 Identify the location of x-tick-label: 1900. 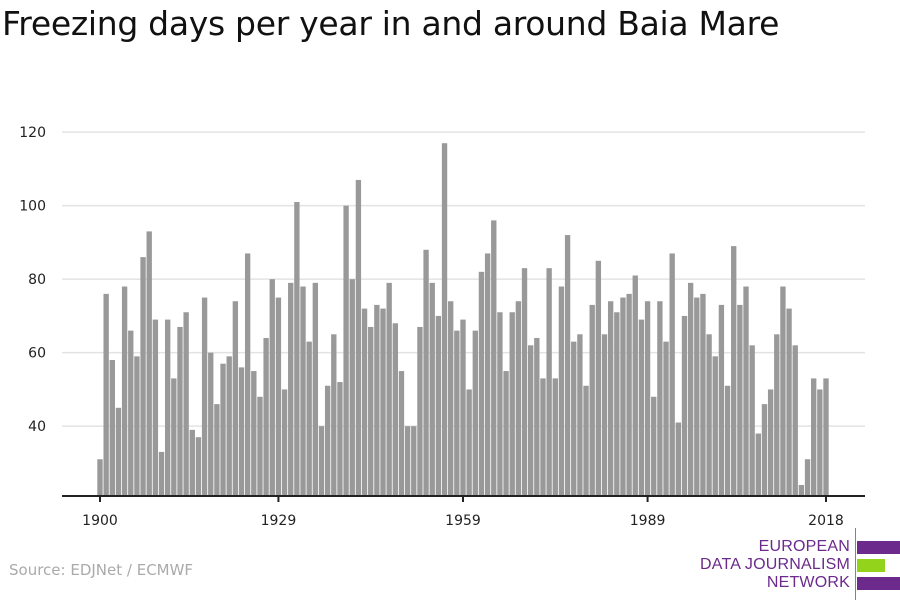
(100, 521).